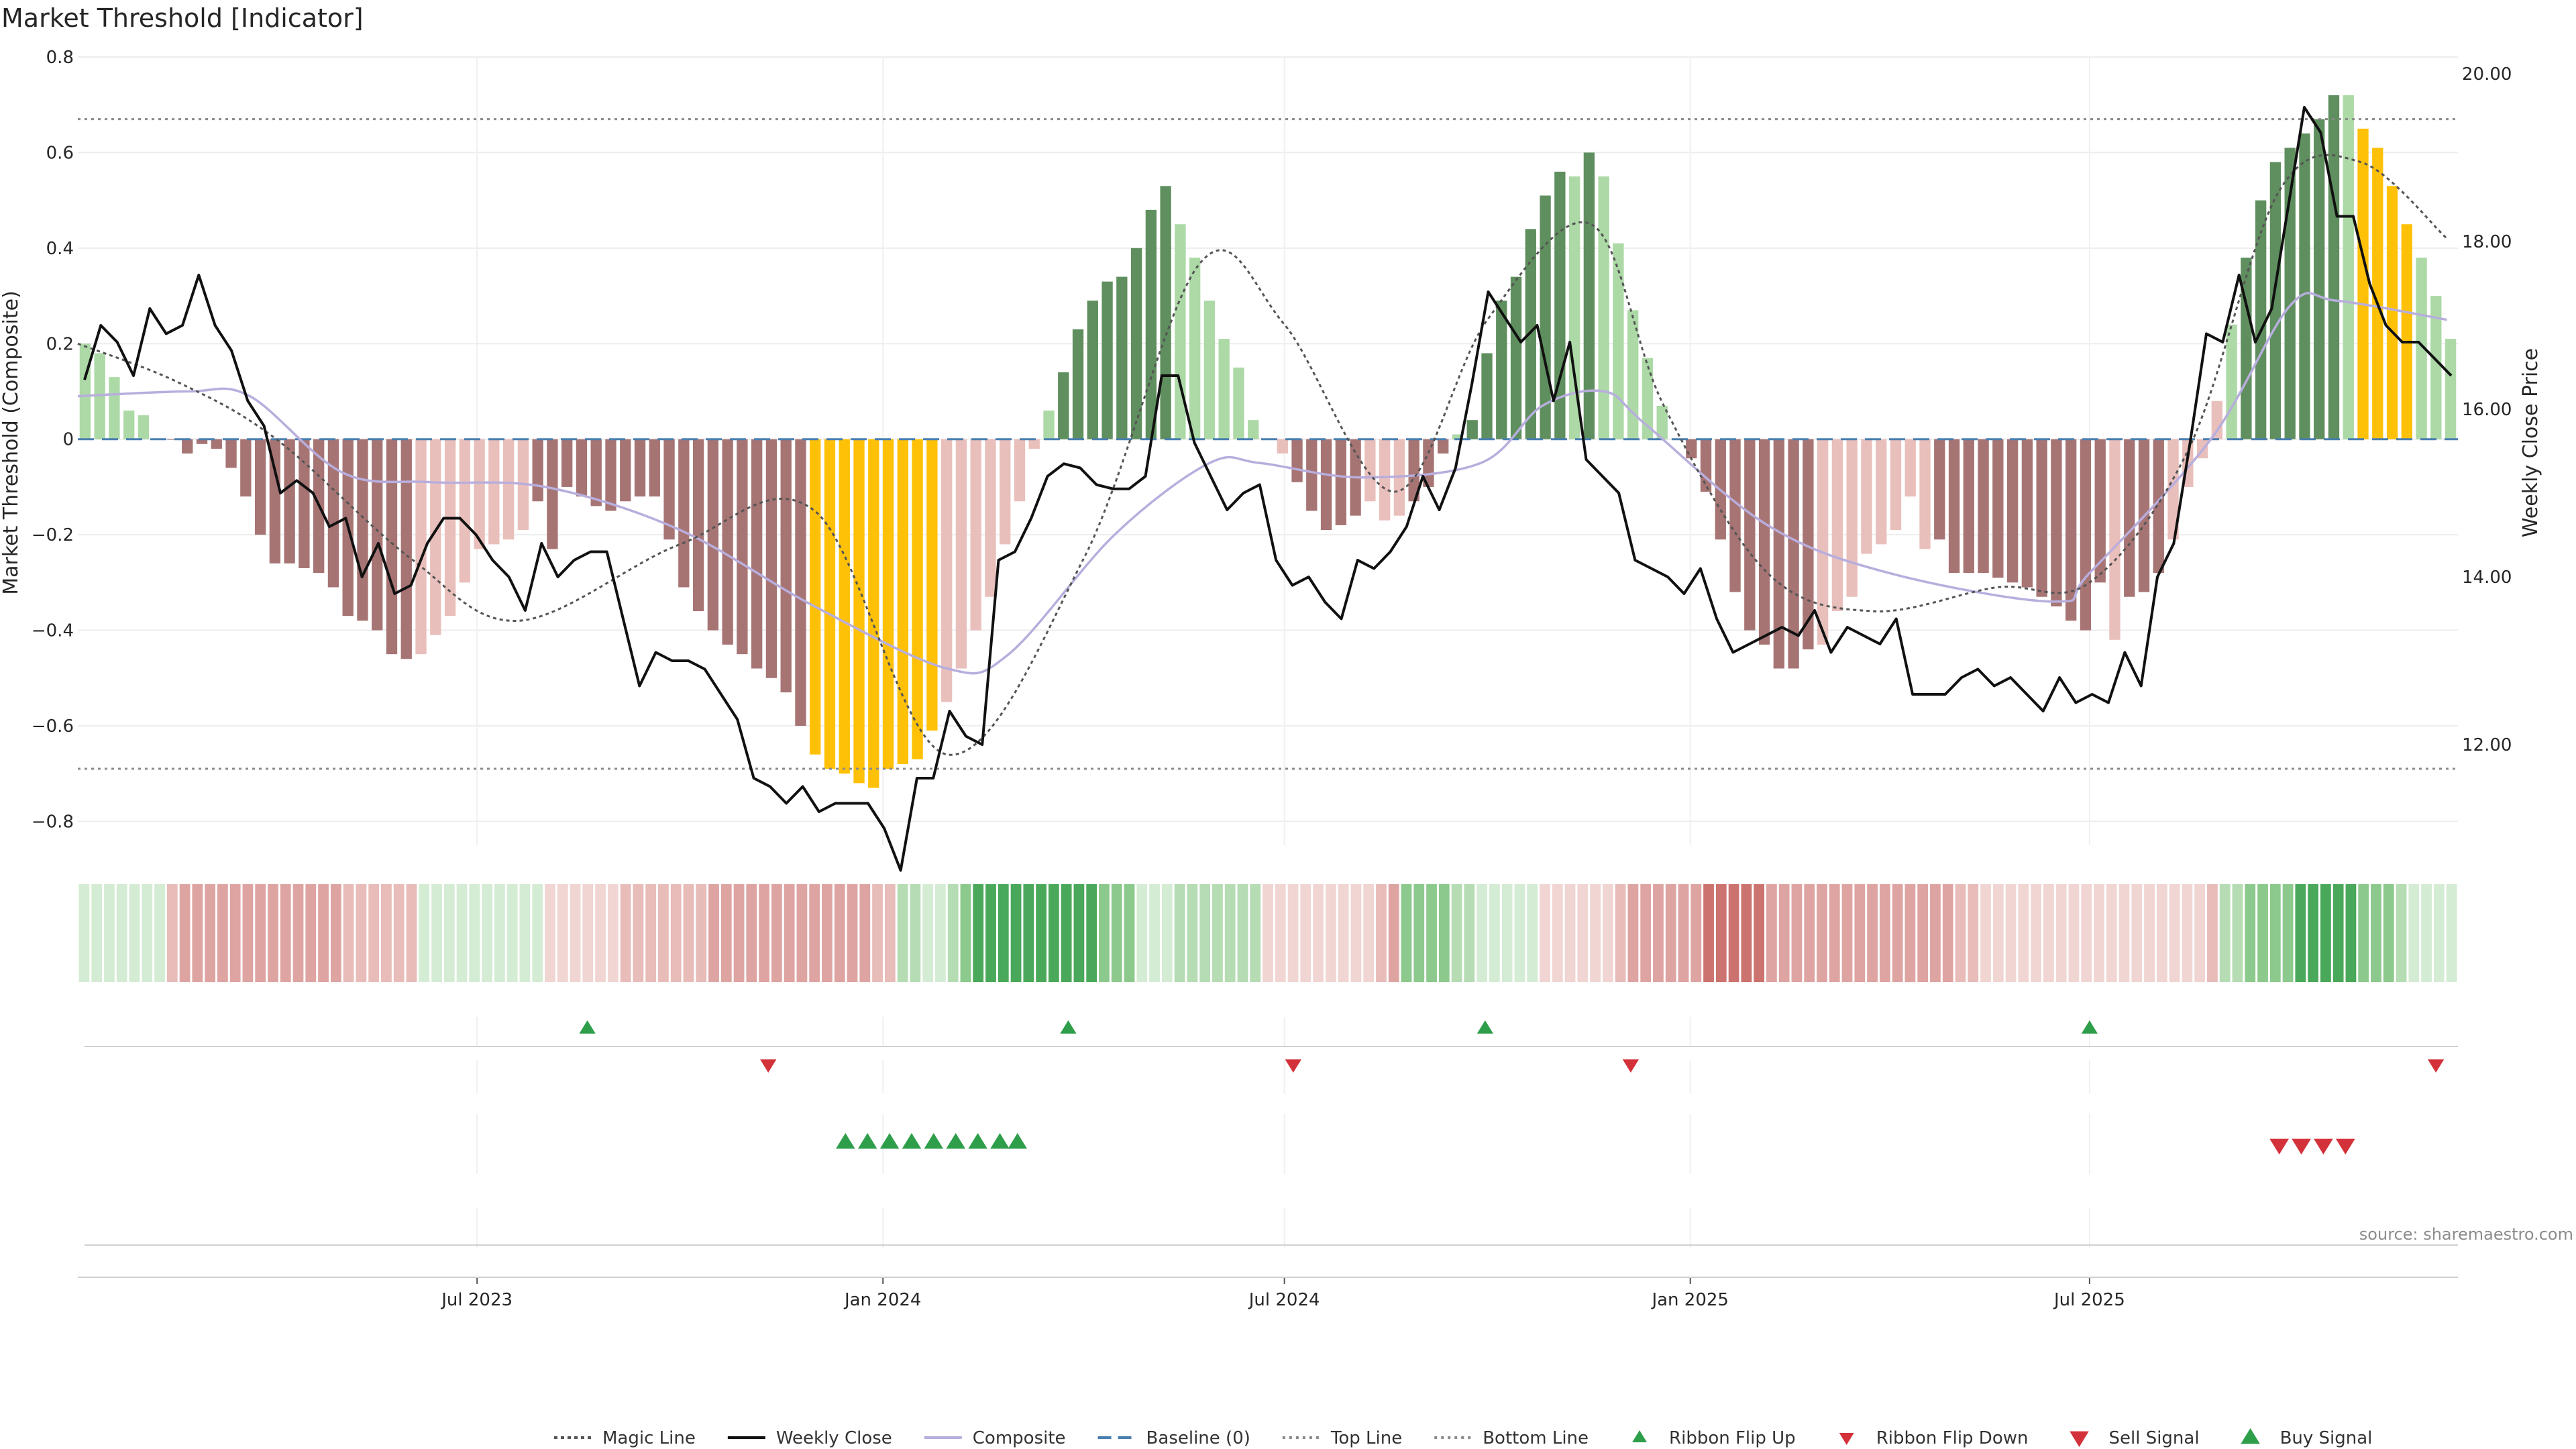 Image resolution: width=2576 pixels, height=1449 pixels. What do you see at coordinates (2487, 410) in the screenshot?
I see `y-tick-label-right: 16.00` at bounding box center [2487, 410].